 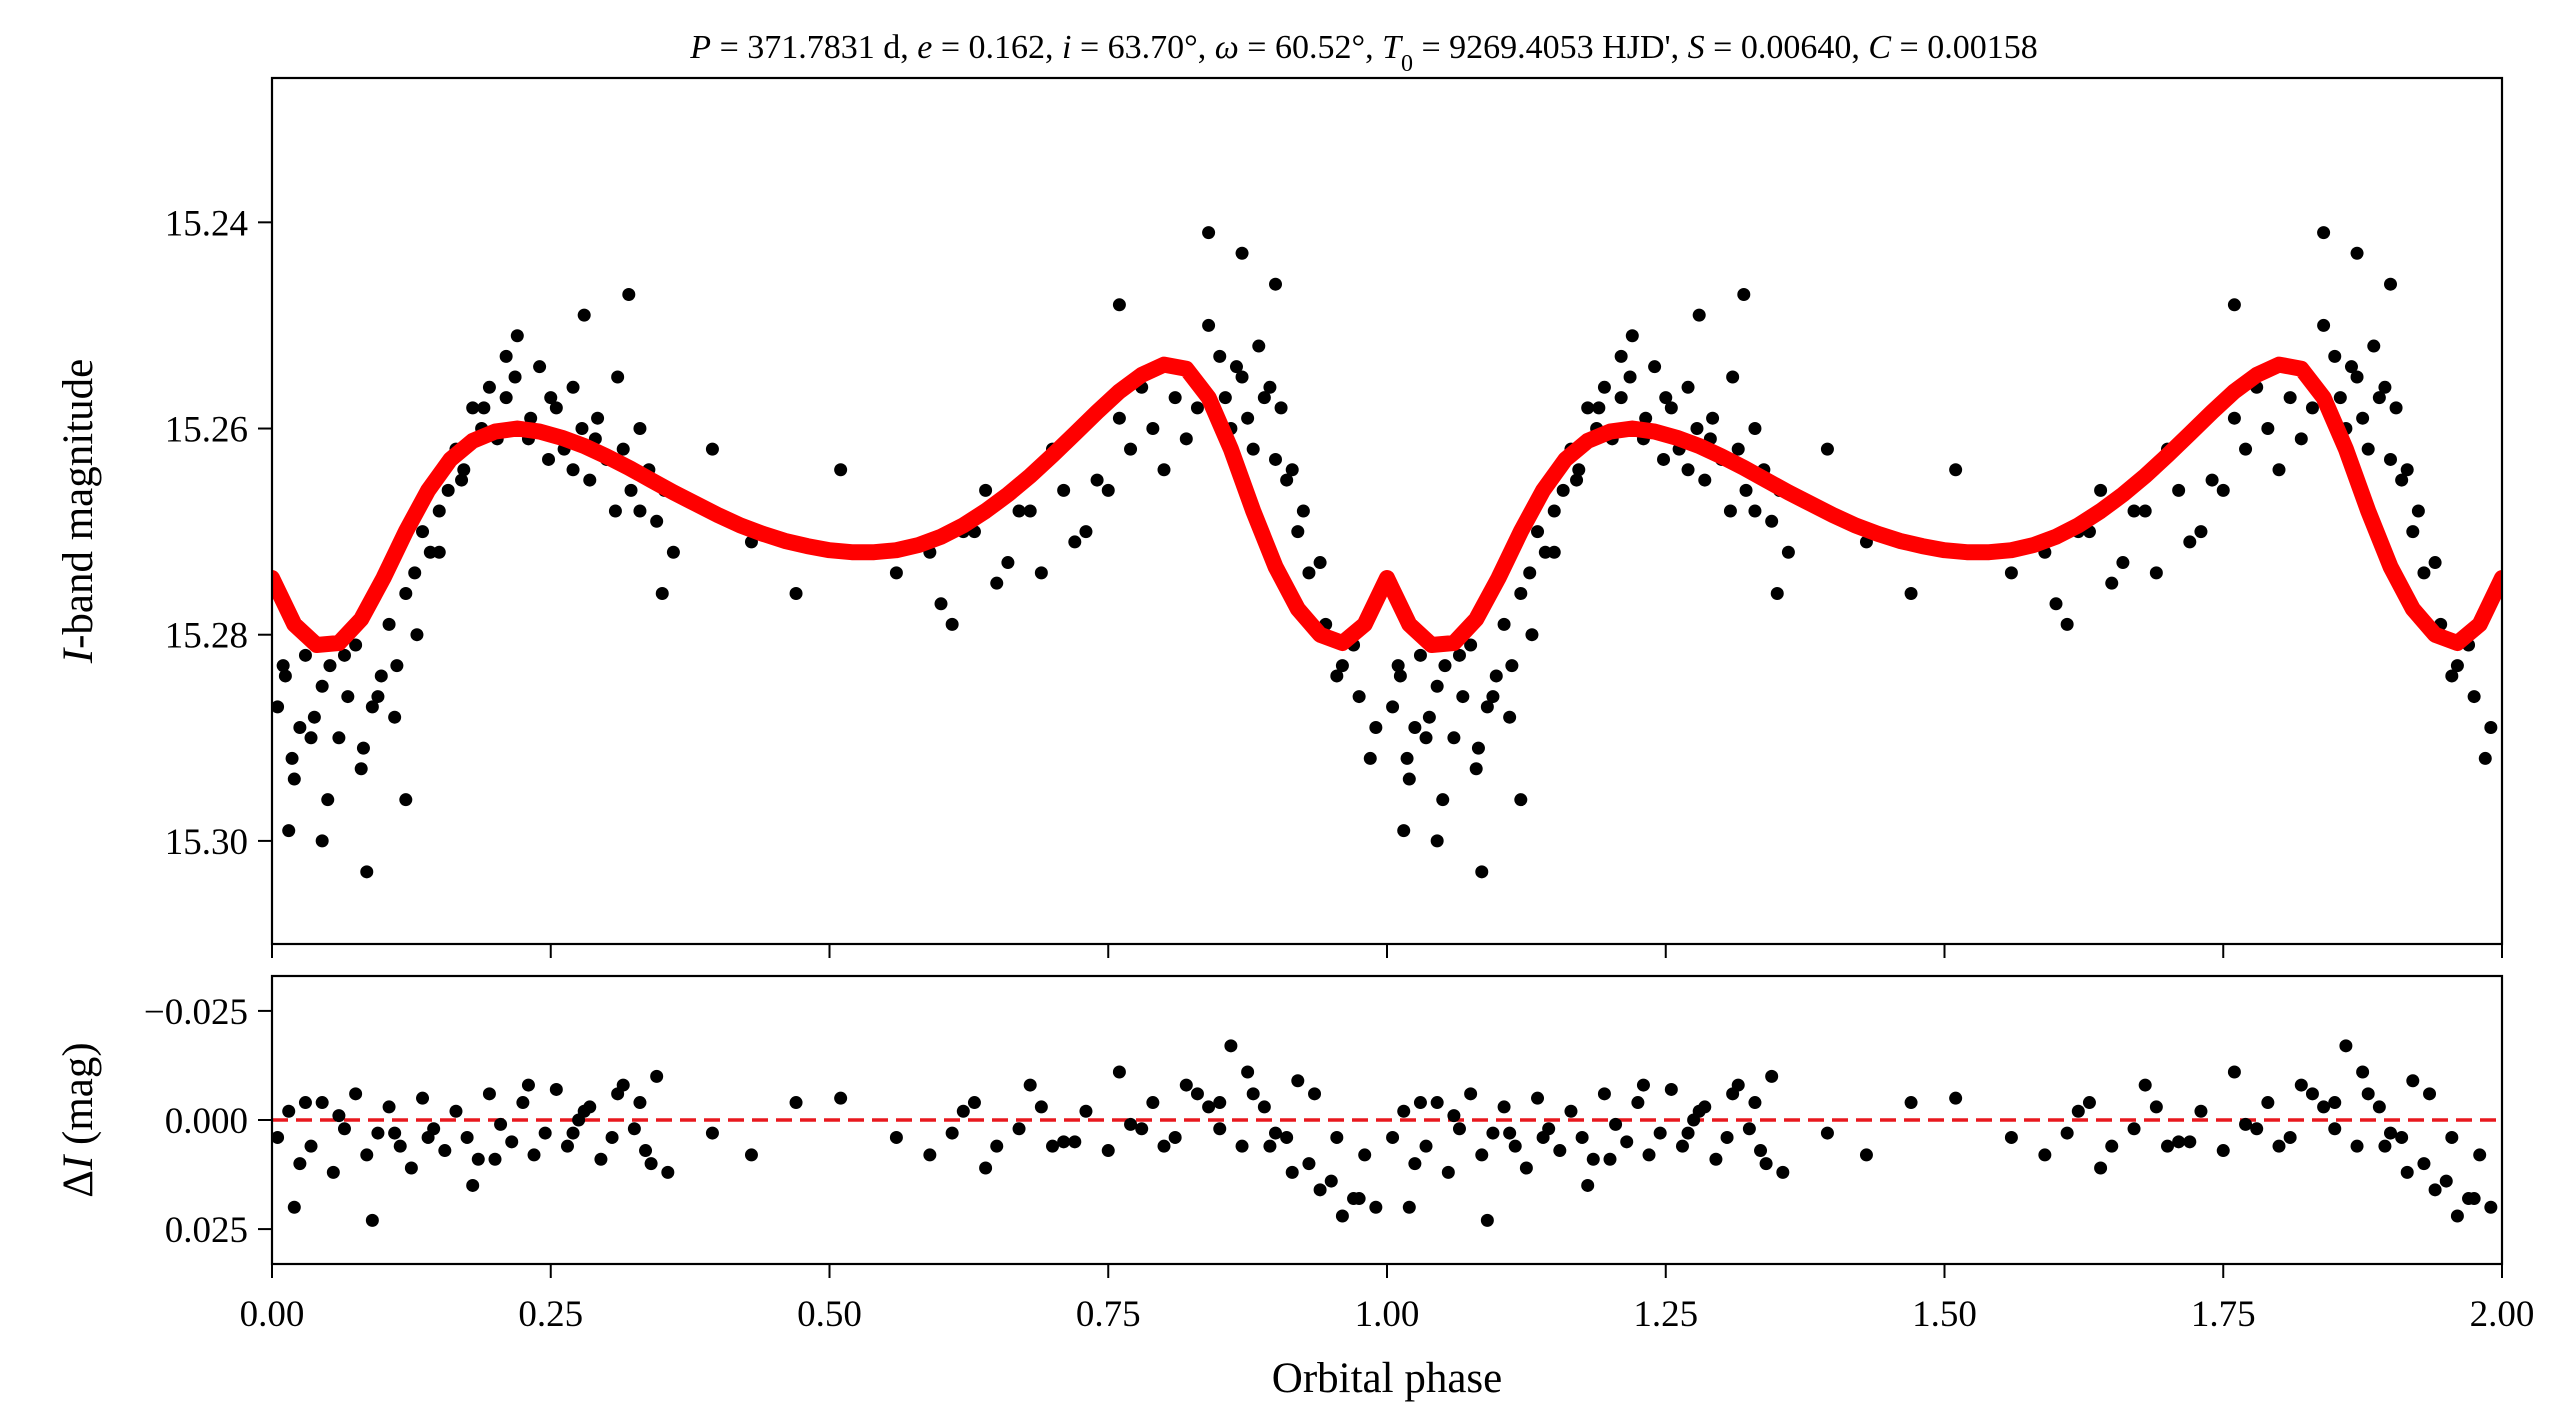 I want to click on top-x-axis, so click(x=1387, y=951).